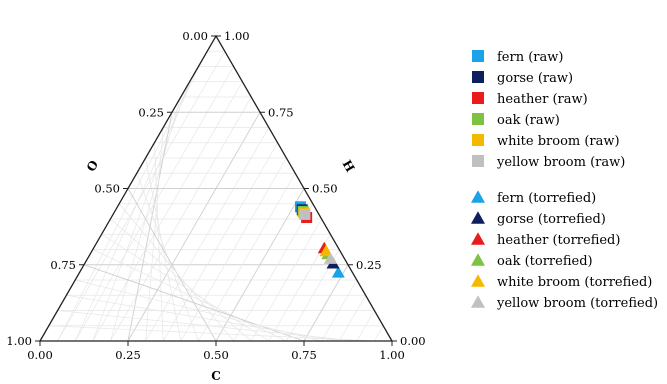 This screenshot has height=384, width=667. I want to click on tick-label-h: 0.00, so click(413, 341).